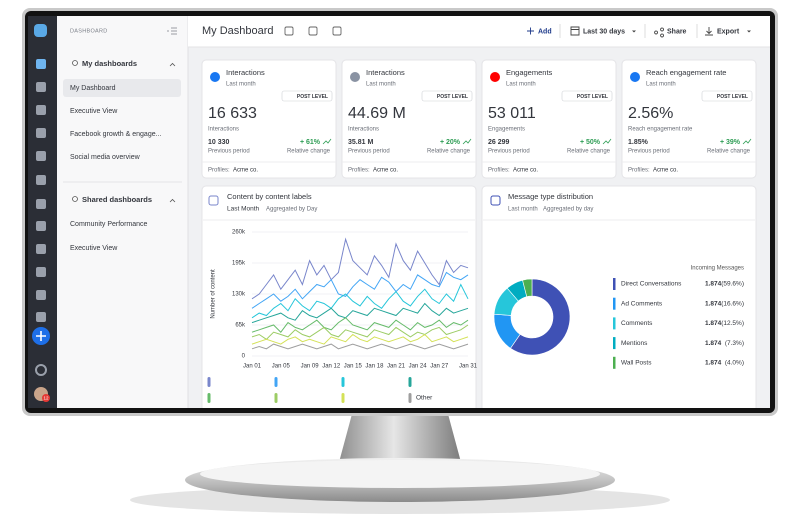 The width and height of the screenshot is (800, 527). I want to click on sidebar-item: Social media overview, so click(105, 157).